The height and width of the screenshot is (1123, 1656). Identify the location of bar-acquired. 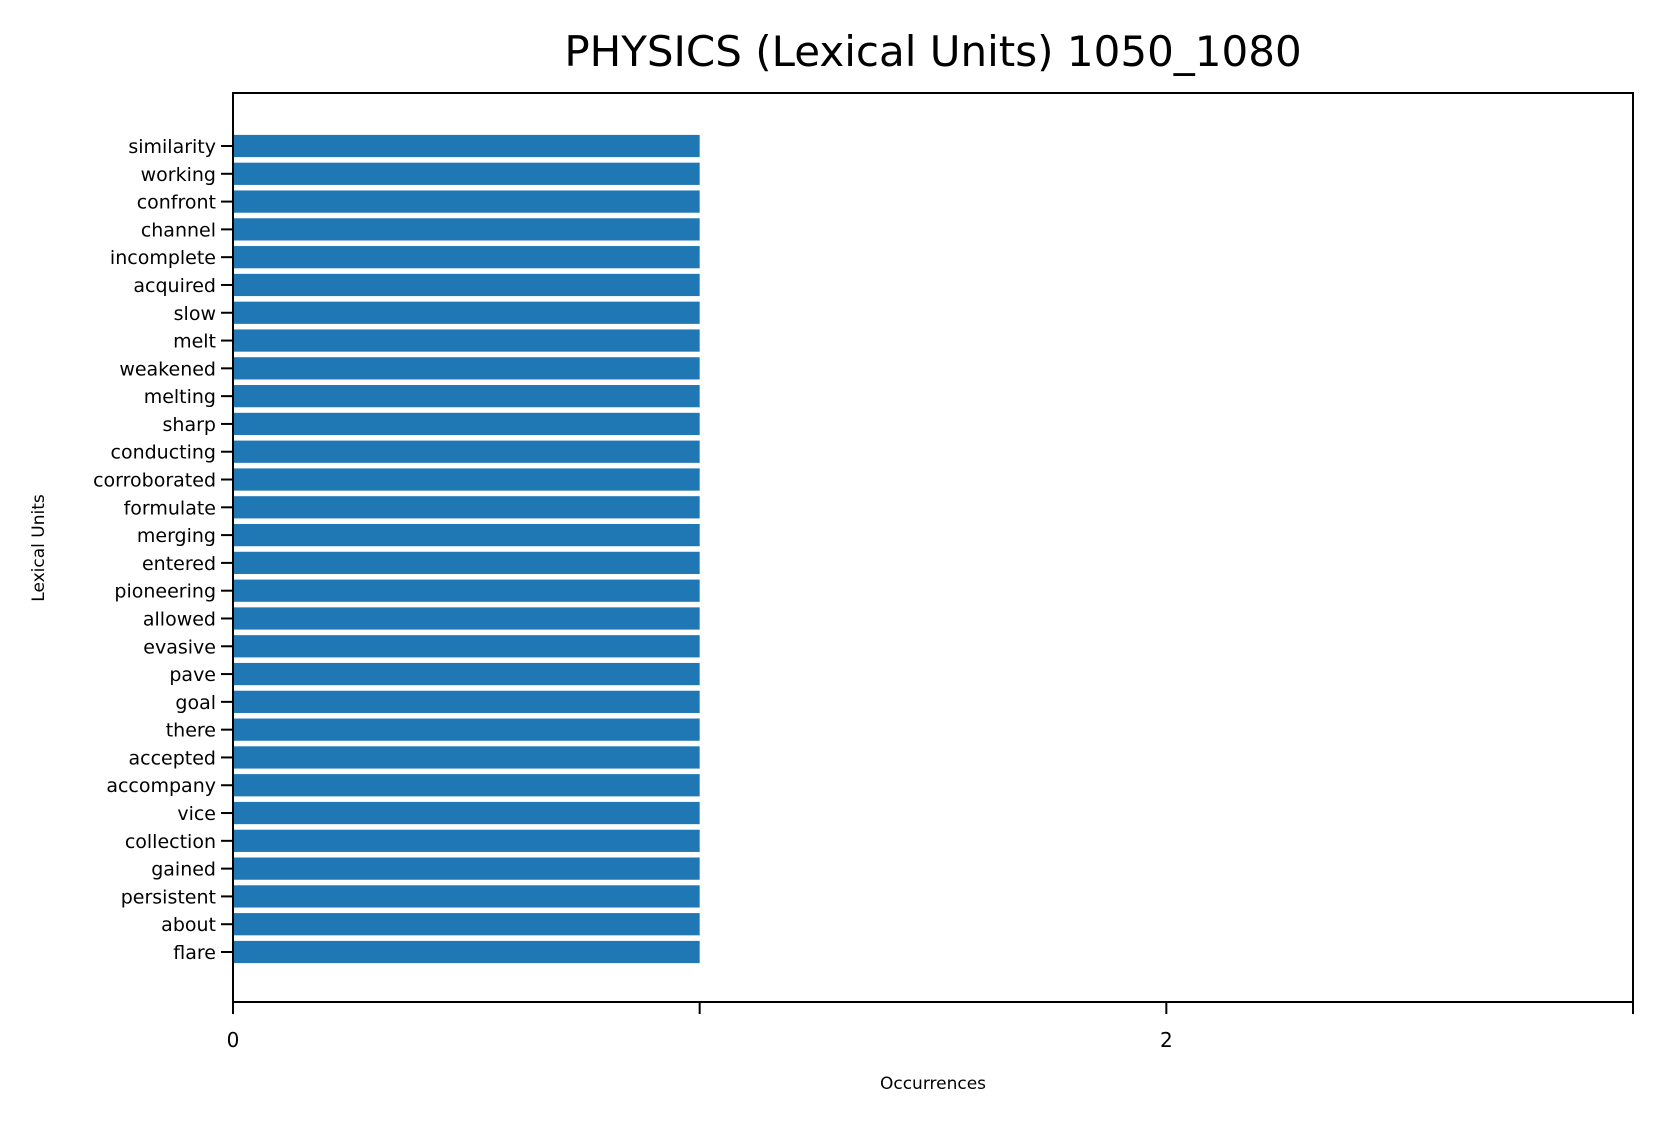
(466, 285).